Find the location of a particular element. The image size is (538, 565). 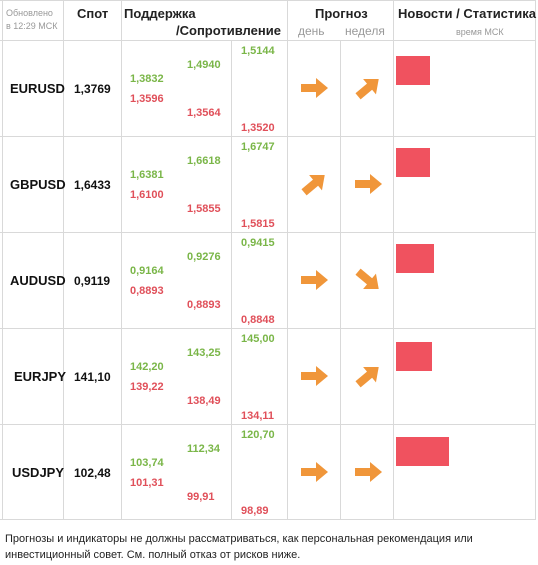

support-2: 112,34 is located at coordinates (204, 449).